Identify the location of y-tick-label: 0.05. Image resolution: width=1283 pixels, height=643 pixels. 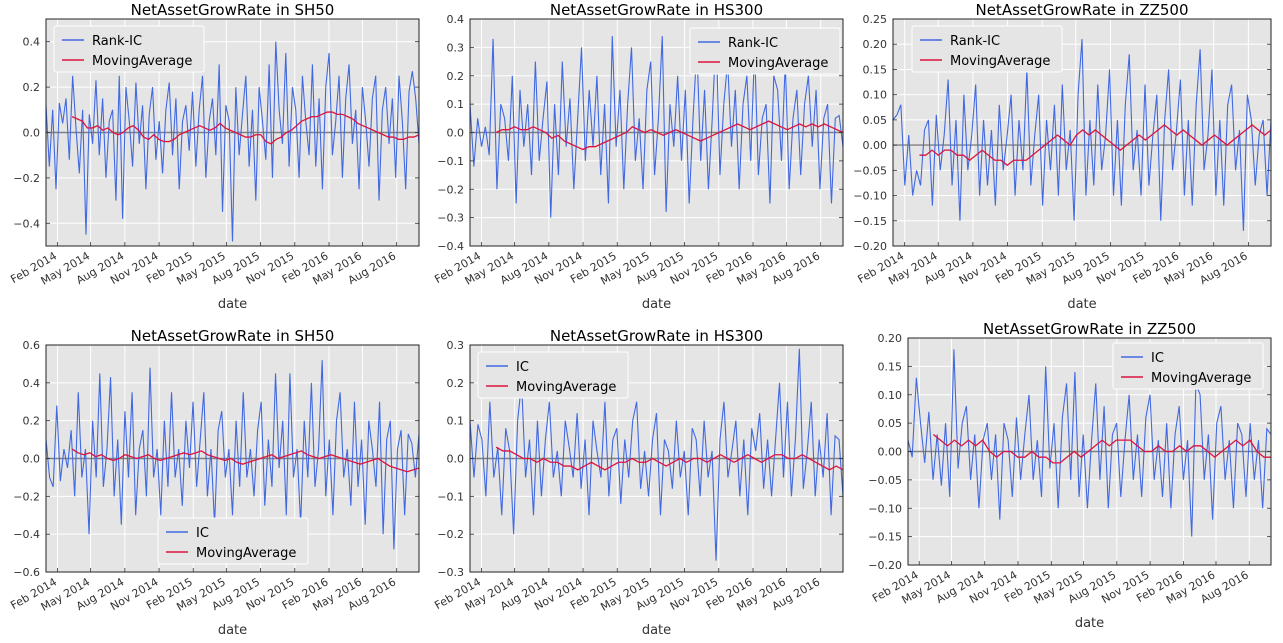
(875, 120).